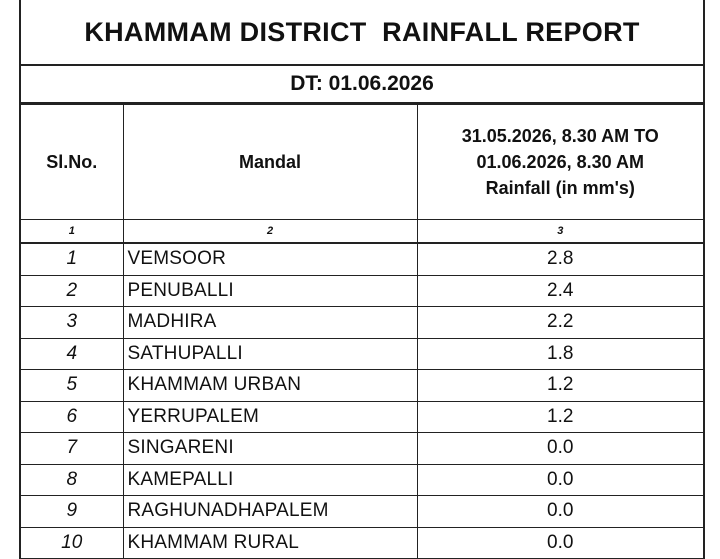 This screenshot has height=559, width=720. I want to click on table-row: 2 PENUBALLI 2.4, so click(362, 290).